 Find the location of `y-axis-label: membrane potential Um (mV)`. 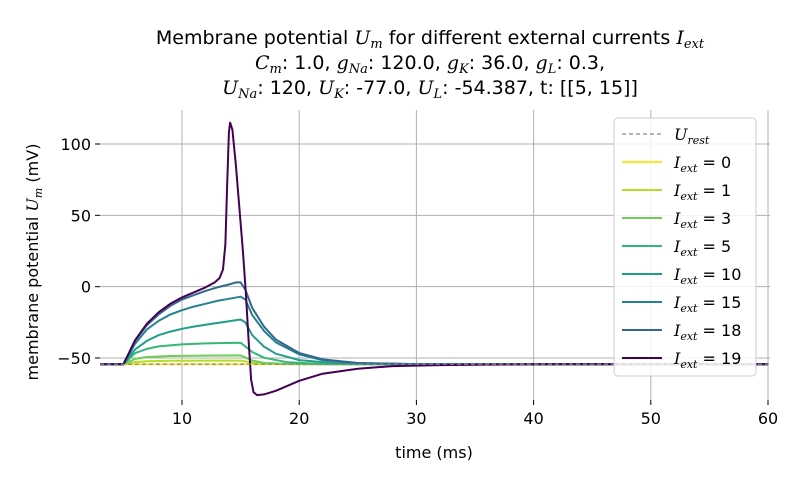

y-axis-label: membrane potential Um (mV) is located at coordinates (34, 262).